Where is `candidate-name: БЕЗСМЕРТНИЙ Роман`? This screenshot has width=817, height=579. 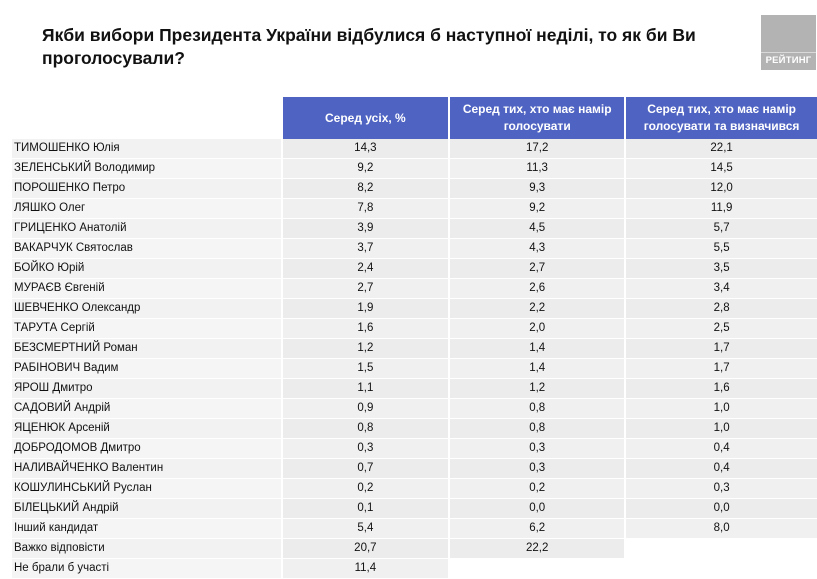 candidate-name: БЕЗСМЕРТНИЙ Роман is located at coordinates (147, 348).